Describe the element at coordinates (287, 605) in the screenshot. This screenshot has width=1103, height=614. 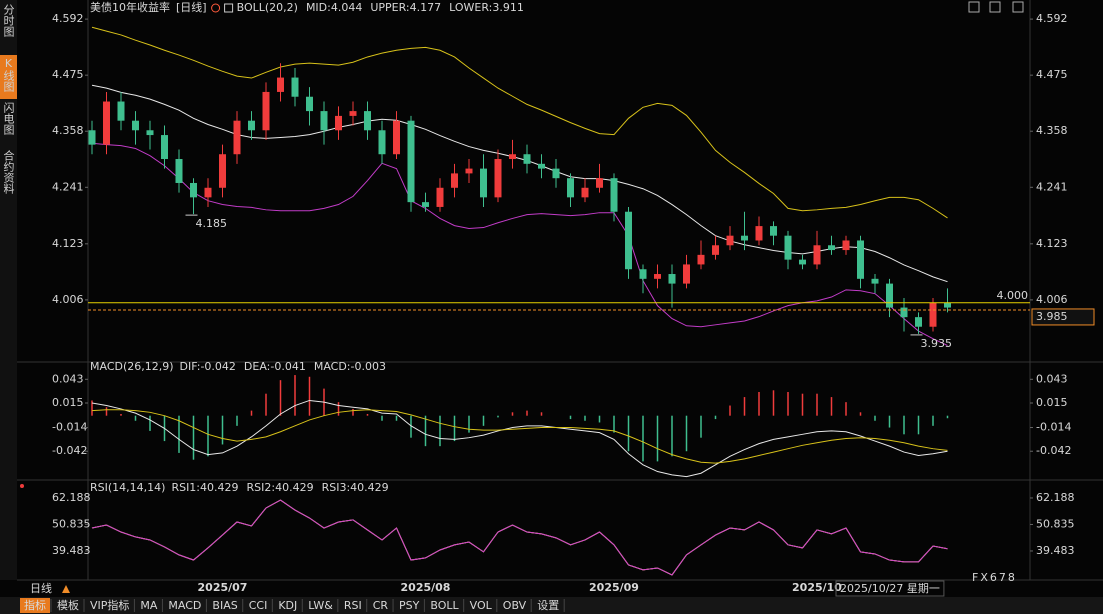
I see `toolbar-item: KDJ` at that location.